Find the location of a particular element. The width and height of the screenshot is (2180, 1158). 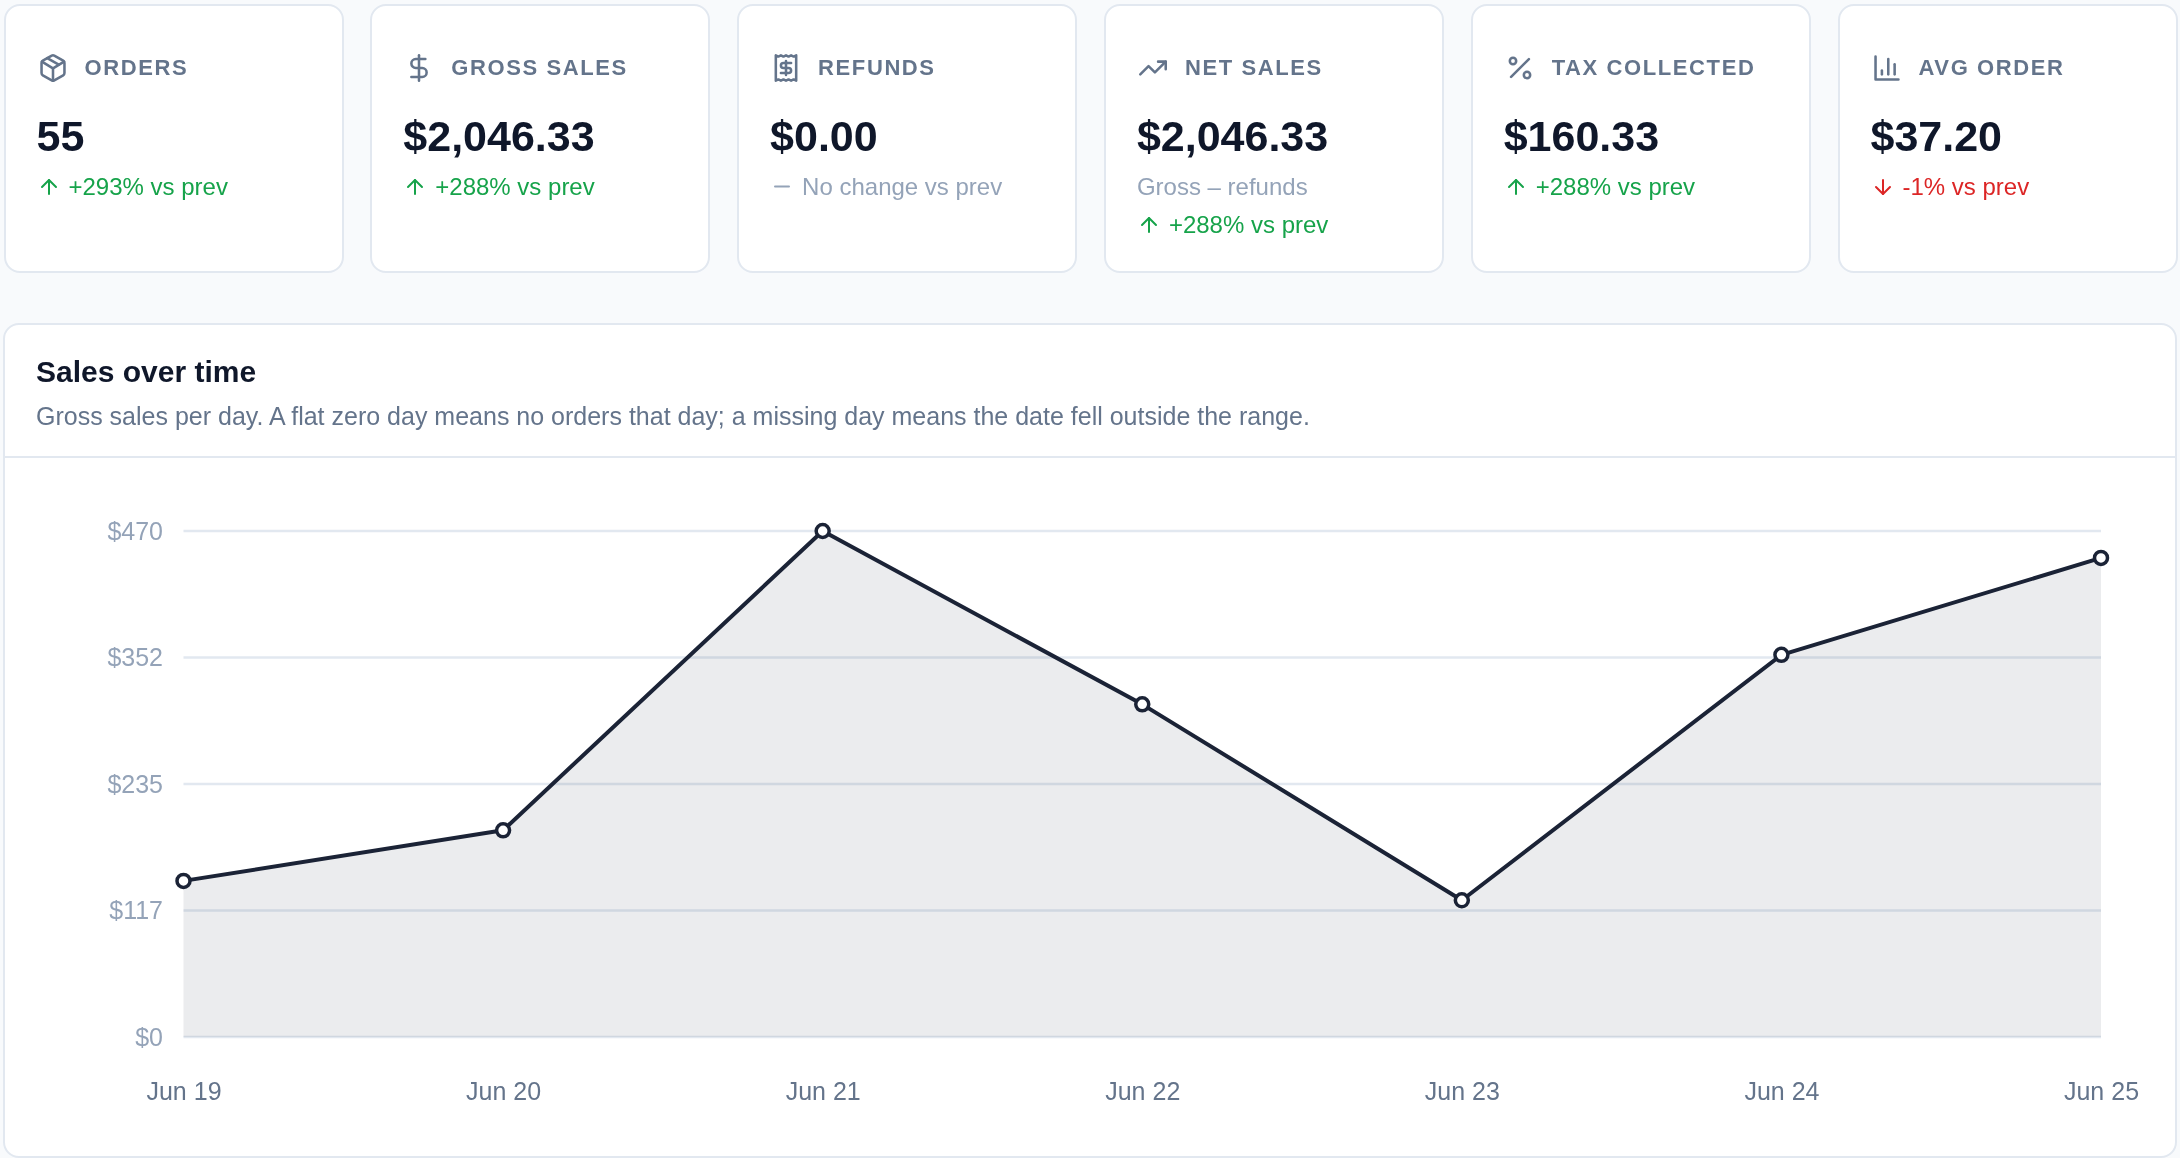

text: $160.33 is located at coordinates (1581, 135).